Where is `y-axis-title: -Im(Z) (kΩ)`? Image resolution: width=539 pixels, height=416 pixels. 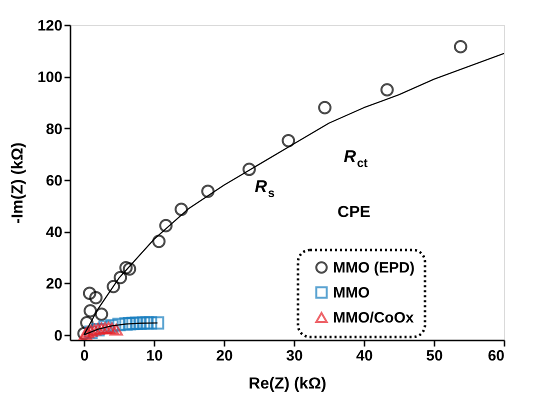 y-axis-title: -Im(Z) (kΩ) is located at coordinates (17, 183).